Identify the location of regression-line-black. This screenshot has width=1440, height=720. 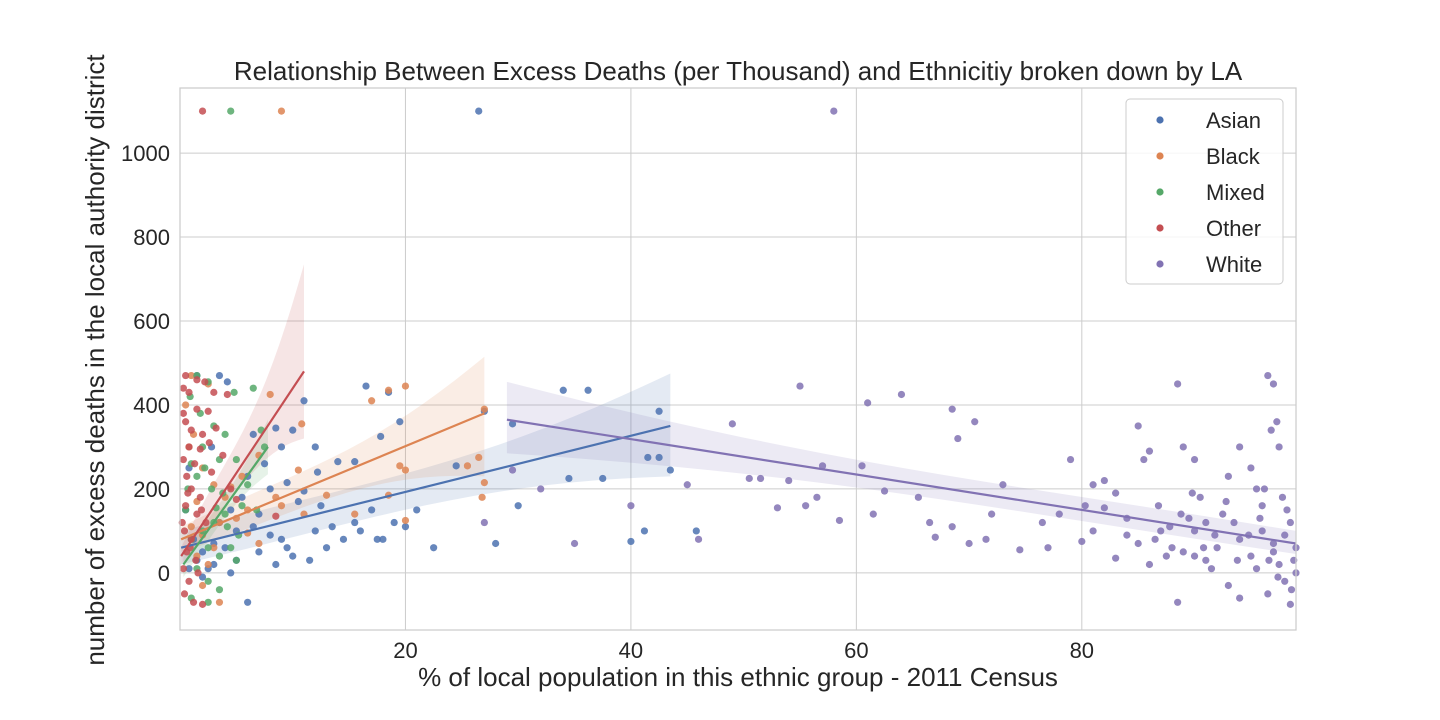
(332, 476).